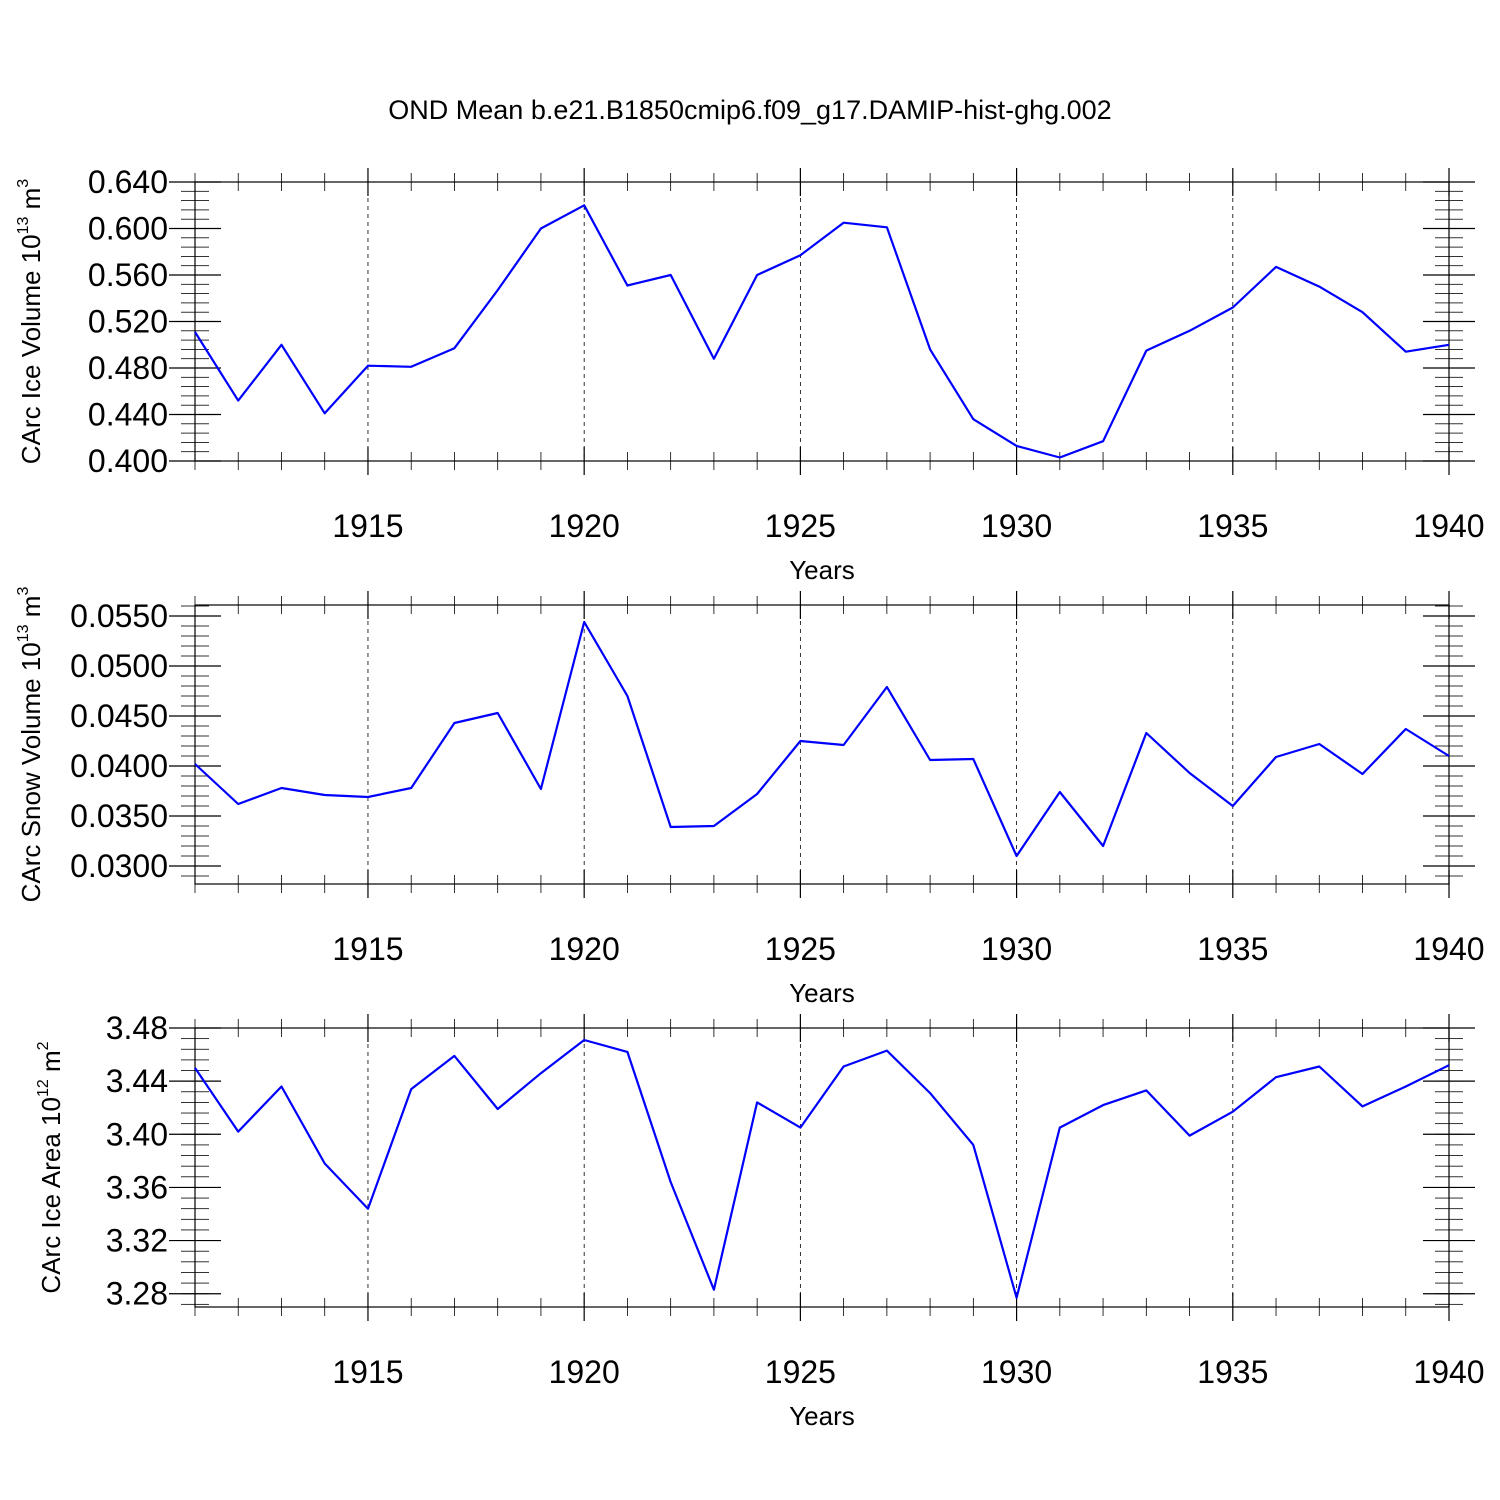 The image size is (1500, 1500). Describe the element at coordinates (137, 1187) in the screenshot. I see `y-tick-label: 3.36` at that location.